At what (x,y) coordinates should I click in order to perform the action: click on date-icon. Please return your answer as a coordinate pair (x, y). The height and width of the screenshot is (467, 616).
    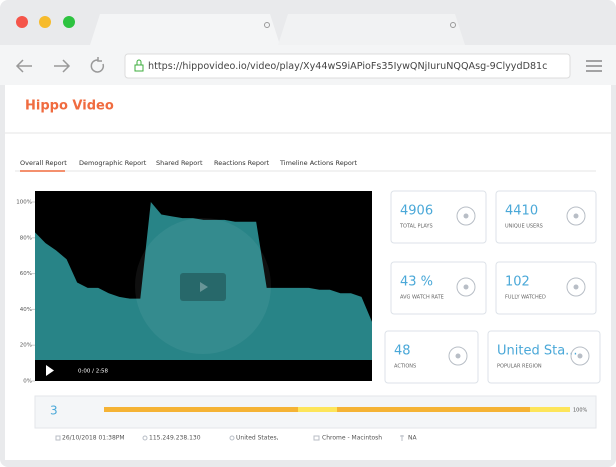
    Looking at the image, I should click on (58, 438).